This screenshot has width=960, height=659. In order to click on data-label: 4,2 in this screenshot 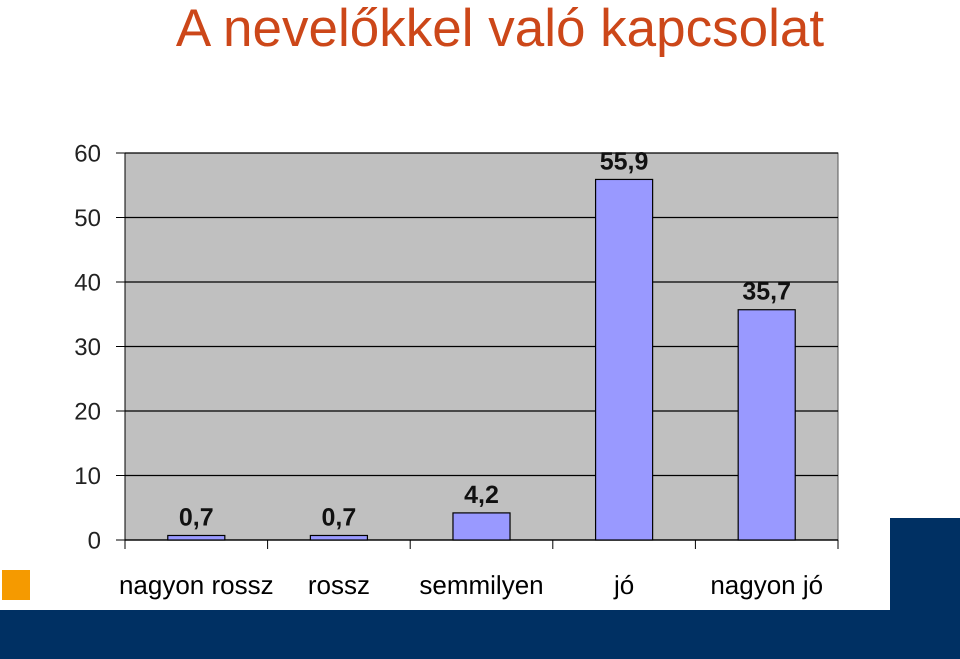, I will do `click(481, 494)`.